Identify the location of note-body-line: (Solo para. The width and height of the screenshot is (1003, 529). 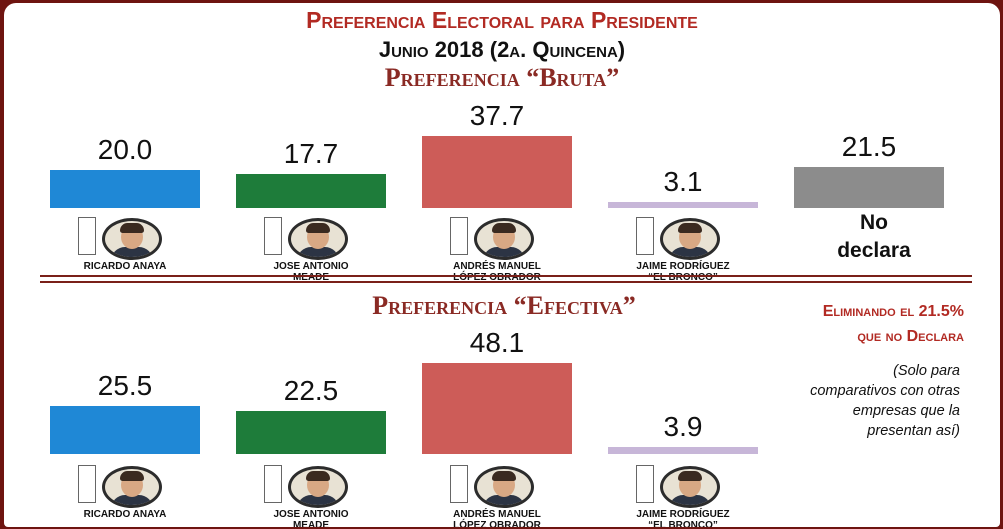
(926, 371).